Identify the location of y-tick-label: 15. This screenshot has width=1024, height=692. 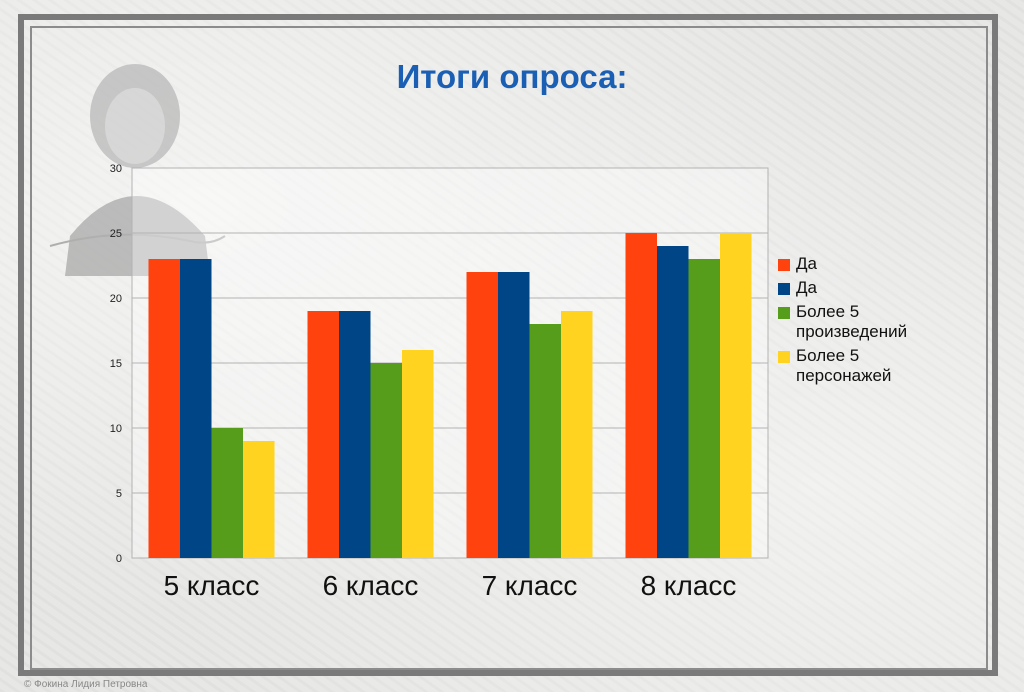
(116, 364).